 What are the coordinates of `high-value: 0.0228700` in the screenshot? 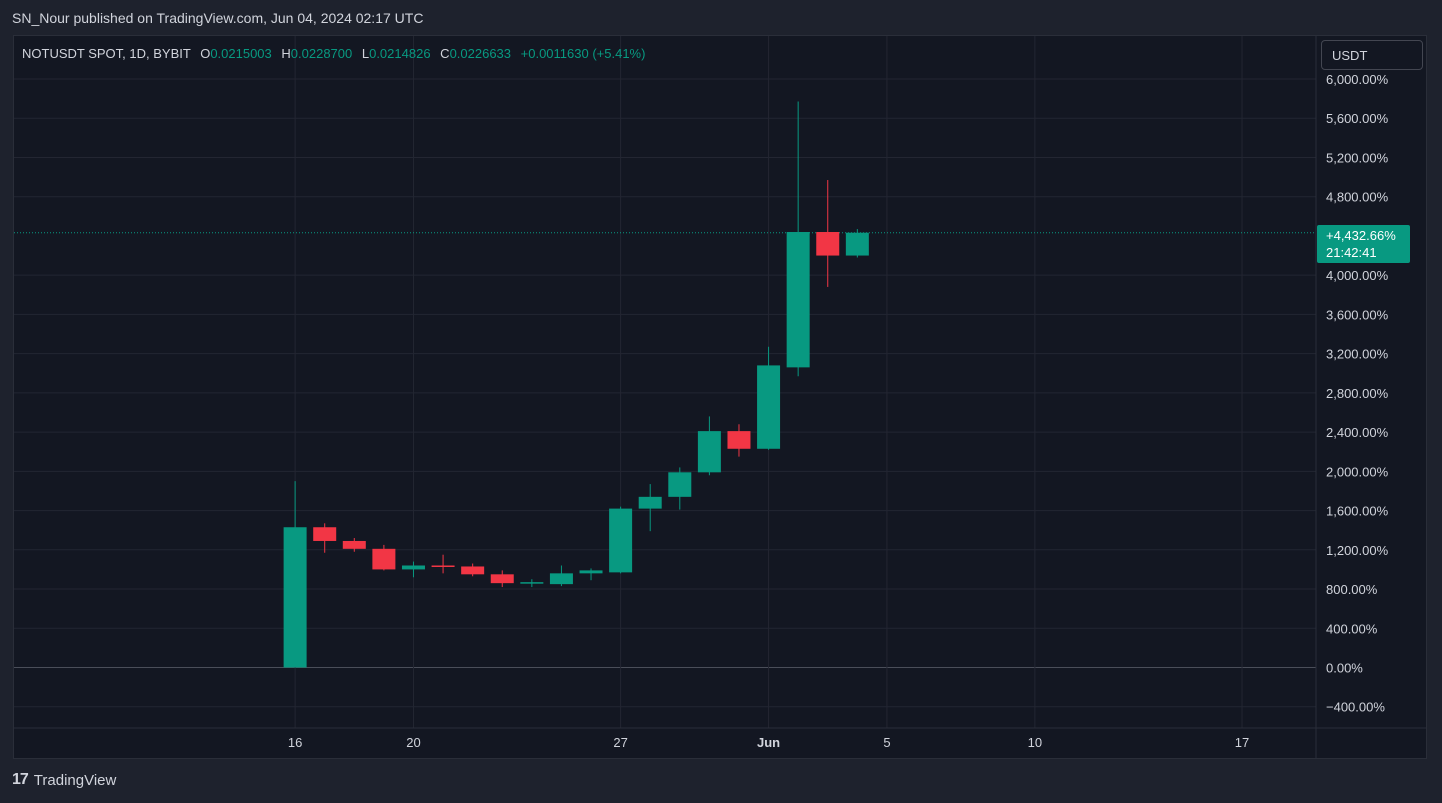 It's located at (321, 53).